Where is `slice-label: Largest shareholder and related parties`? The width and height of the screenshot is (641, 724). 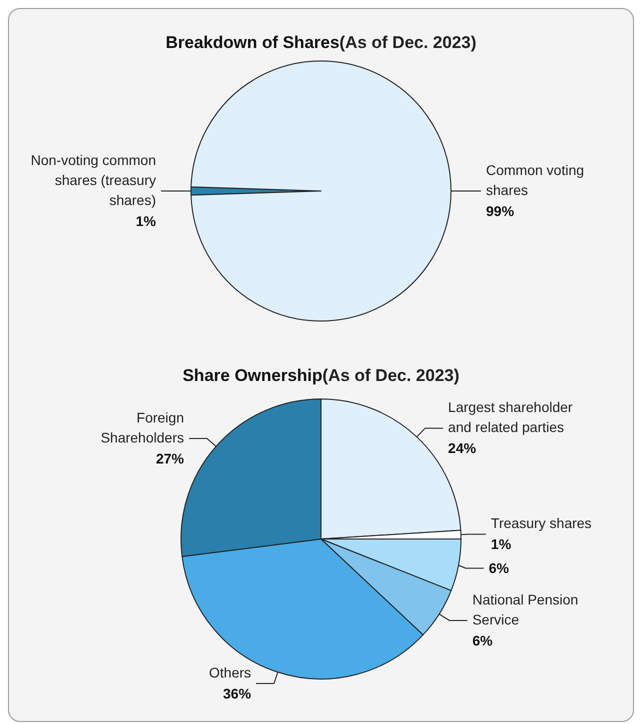
slice-label: Largest shareholder and related parties is located at coordinates (510, 417).